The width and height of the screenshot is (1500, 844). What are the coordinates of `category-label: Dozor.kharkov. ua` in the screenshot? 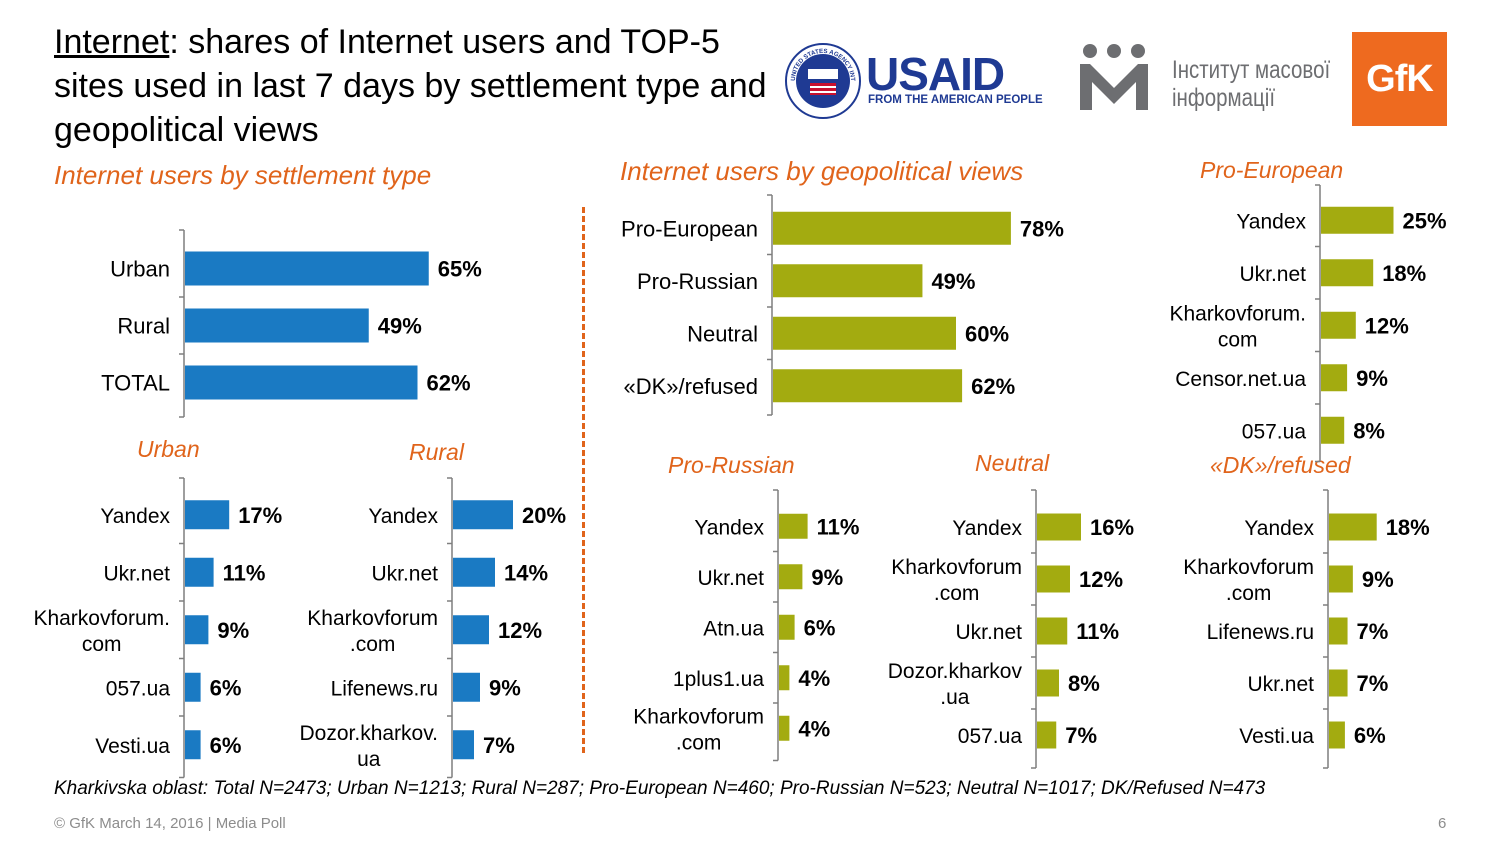 It's located at (369, 746).